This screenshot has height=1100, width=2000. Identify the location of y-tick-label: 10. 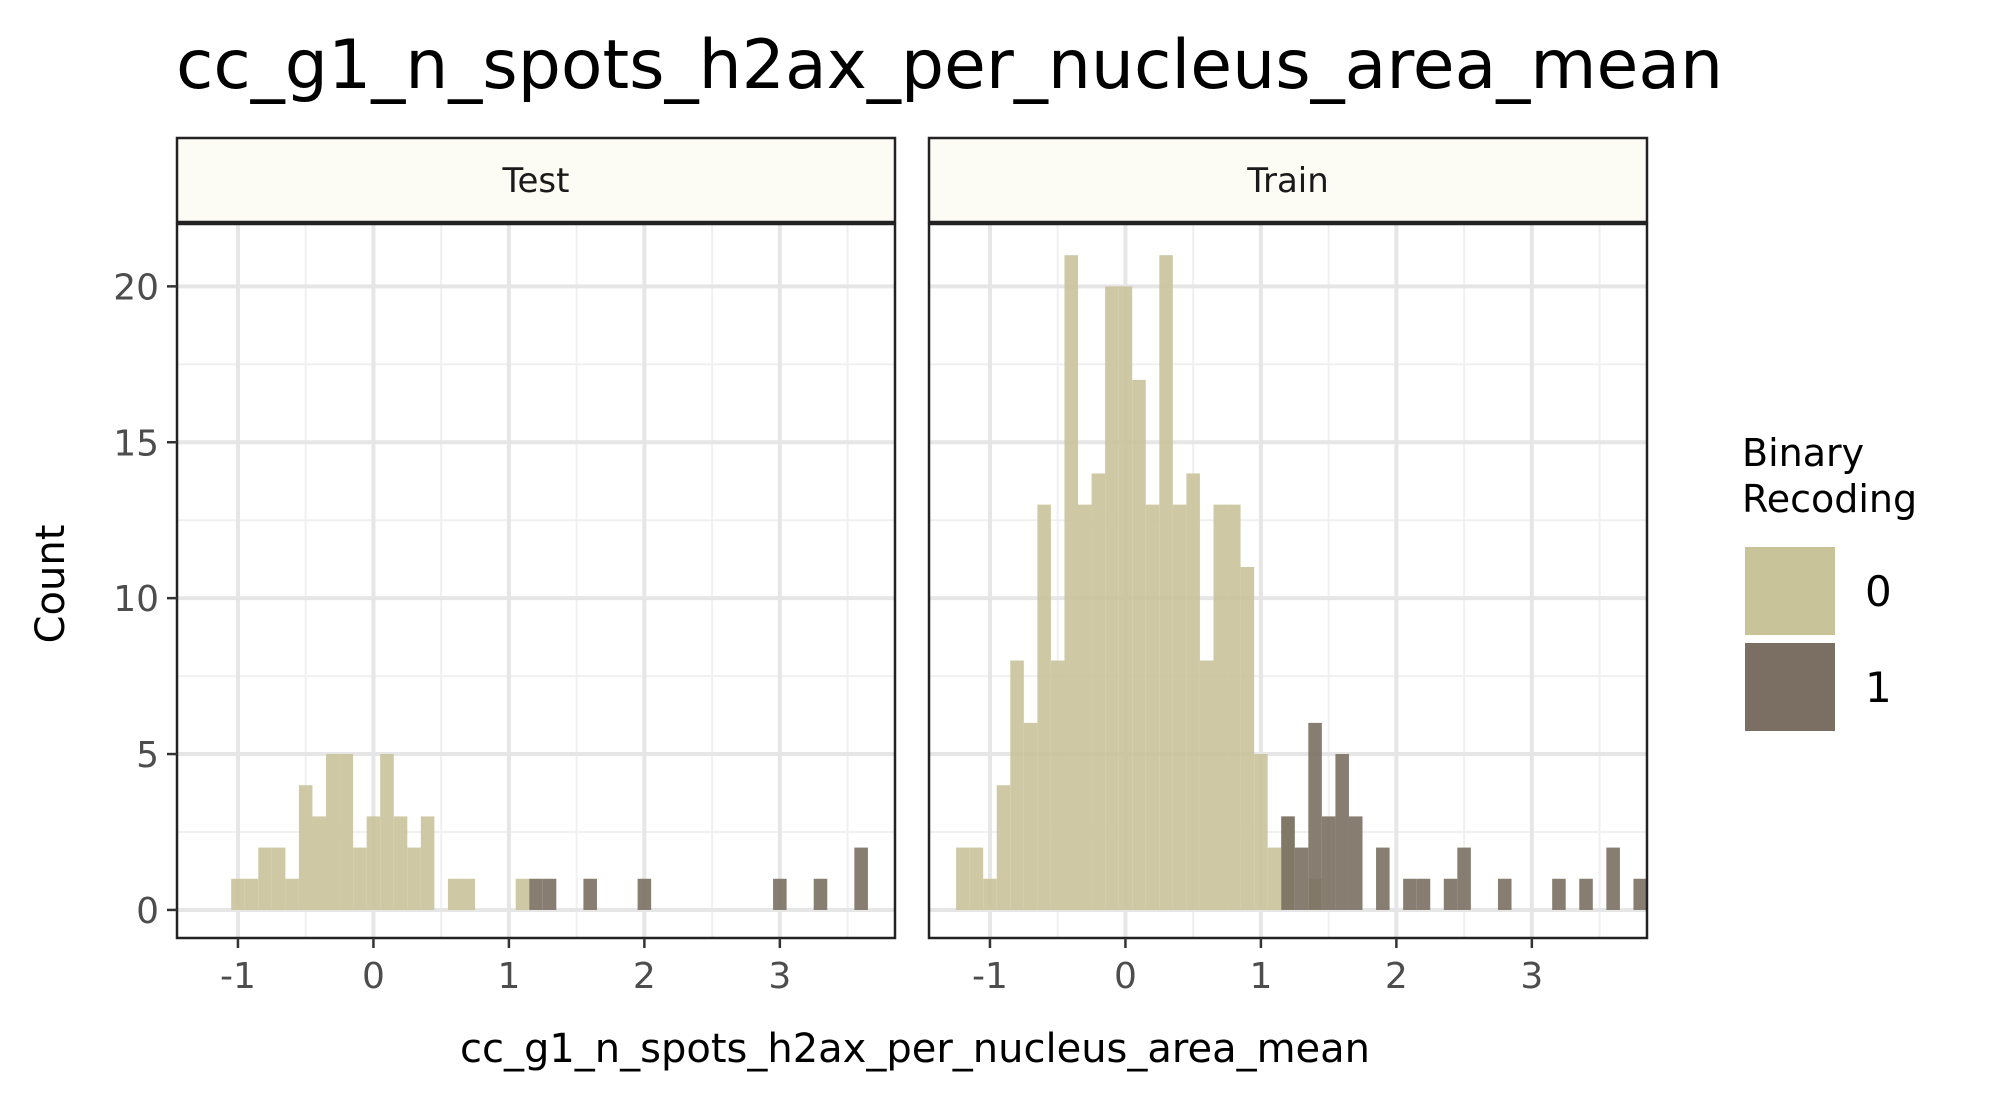
(136, 599).